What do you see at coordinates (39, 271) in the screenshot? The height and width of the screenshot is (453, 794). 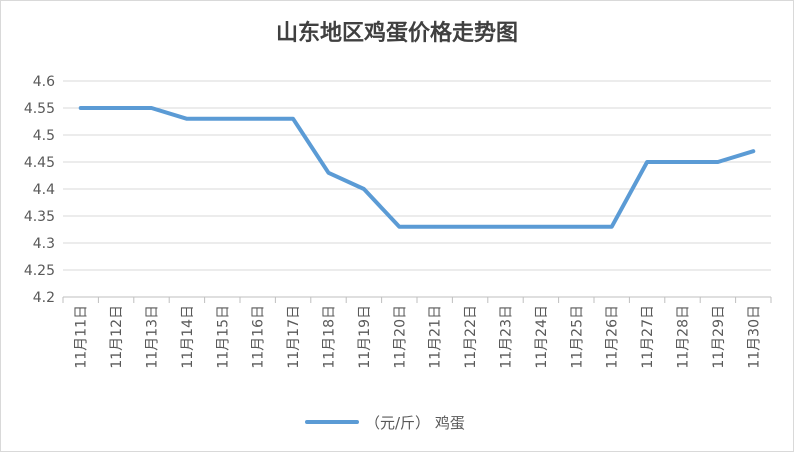 I see `y-tick-label: 4.25` at bounding box center [39, 271].